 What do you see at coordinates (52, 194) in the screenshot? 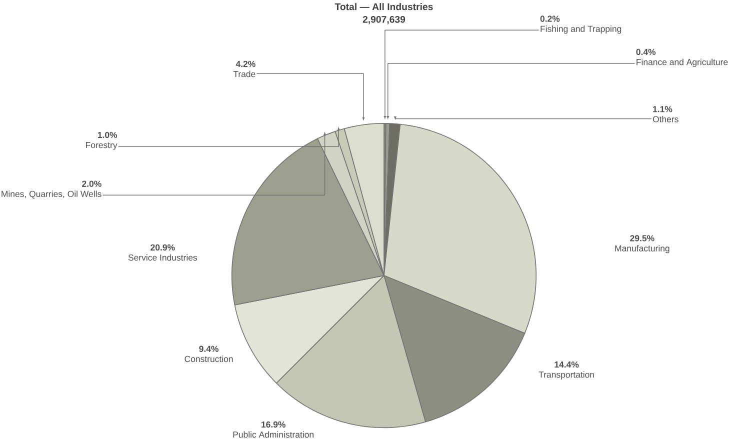
I see `slice-label: Mines, Quarries, Oil Wells` at bounding box center [52, 194].